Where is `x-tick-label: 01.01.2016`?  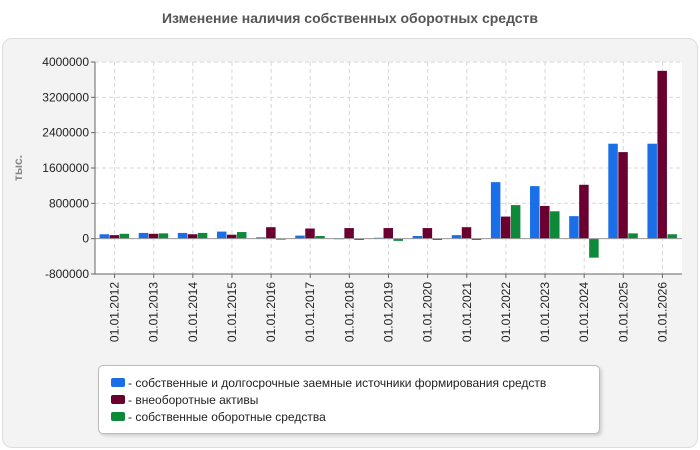 x-tick-label: 01.01.2016 is located at coordinates (271, 312).